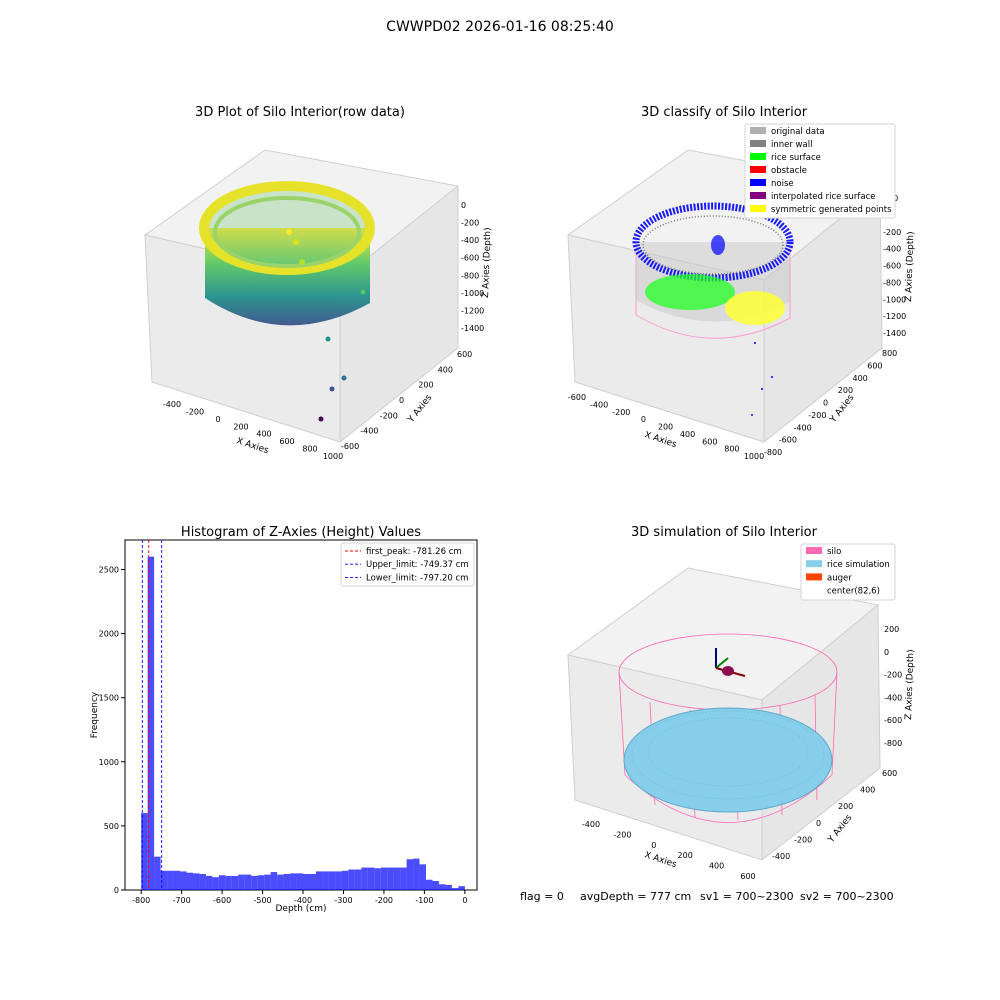 This screenshot has width=1000, height=1000. I want to click on histogram-x-tick-label: -500, so click(262, 900).